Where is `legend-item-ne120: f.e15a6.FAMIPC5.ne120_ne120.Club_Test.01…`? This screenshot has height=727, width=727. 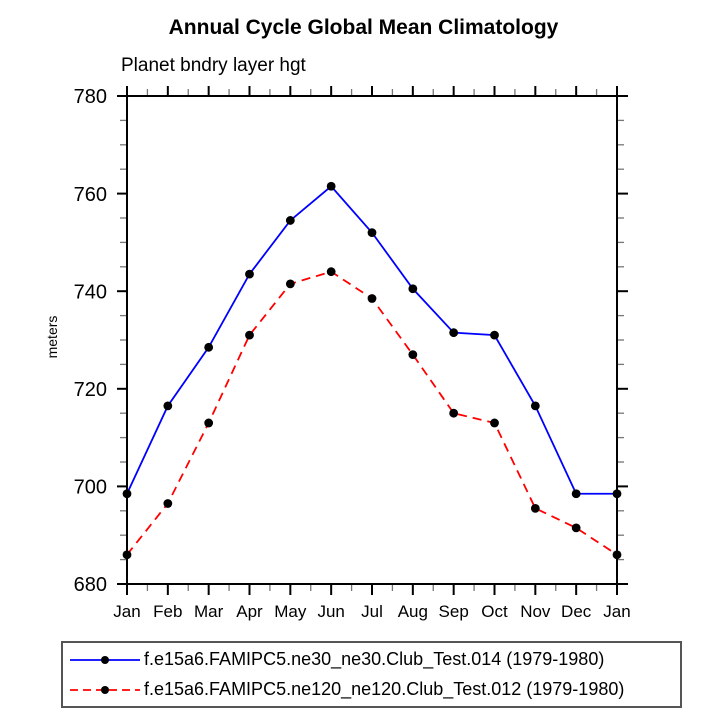 legend-item-ne120: f.e15a6.FAMIPC5.ne120_ne120.Club_Test.01… is located at coordinates (371, 690).